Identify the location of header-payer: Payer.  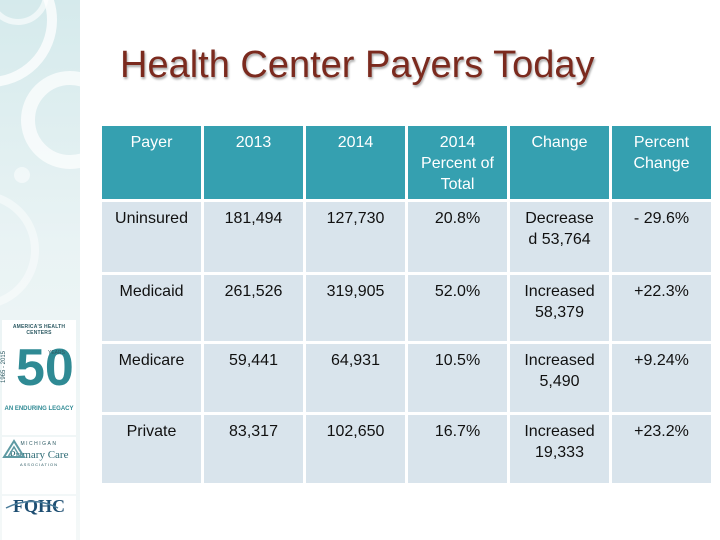
(151, 162).